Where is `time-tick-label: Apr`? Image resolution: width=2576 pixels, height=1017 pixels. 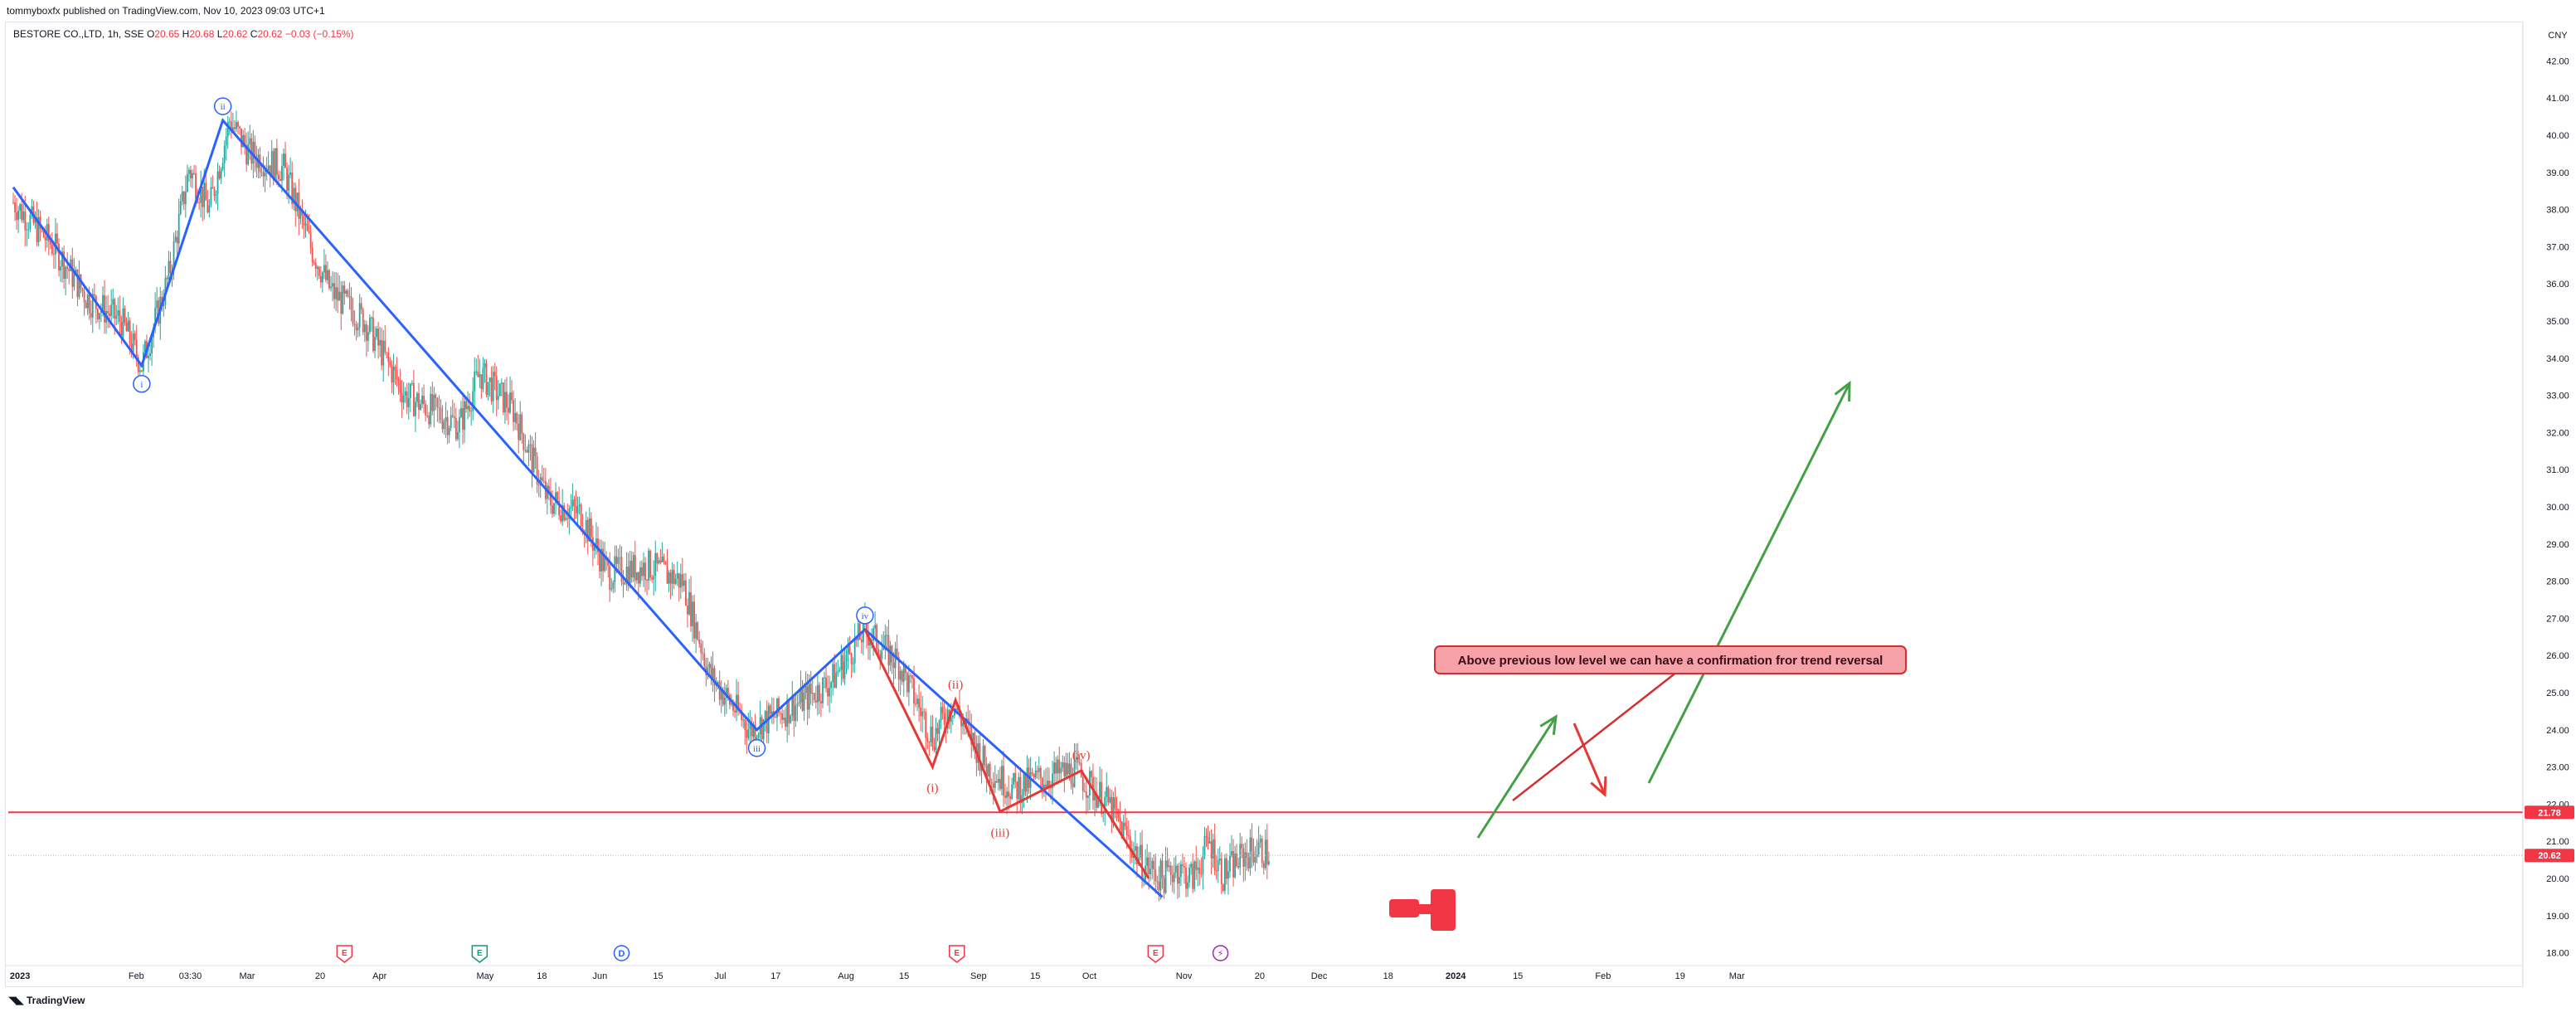
time-tick-label: Apr is located at coordinates (379, 976).